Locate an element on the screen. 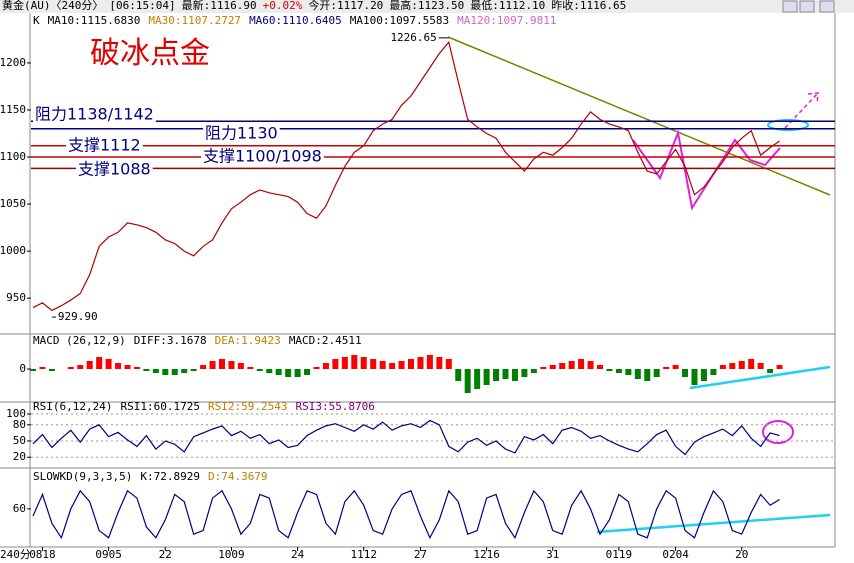 The width and height of the screenshot is (854, 563). y-tick-label: 950 is located at coordinates (16, 297).